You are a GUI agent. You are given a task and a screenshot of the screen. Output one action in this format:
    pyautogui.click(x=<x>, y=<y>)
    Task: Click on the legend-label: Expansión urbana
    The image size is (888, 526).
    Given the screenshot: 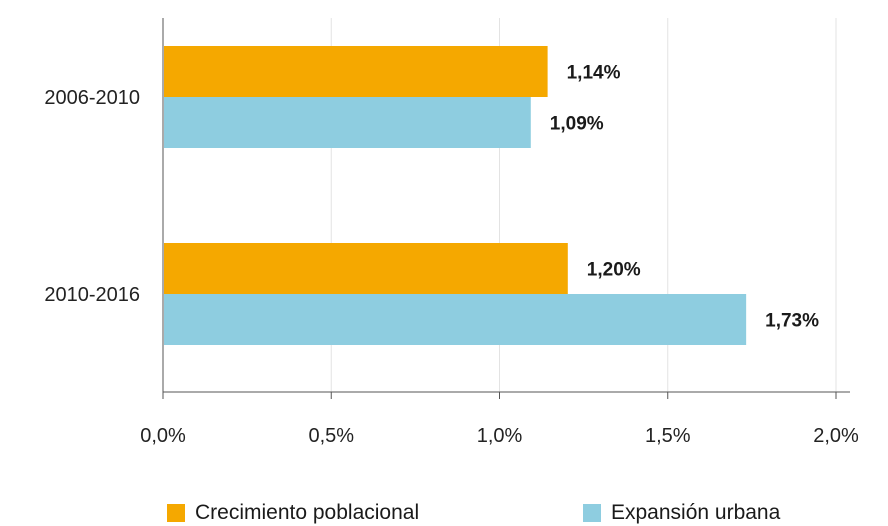 What is the action you would take?
    pyautogui.click(x=696, y=512)
    